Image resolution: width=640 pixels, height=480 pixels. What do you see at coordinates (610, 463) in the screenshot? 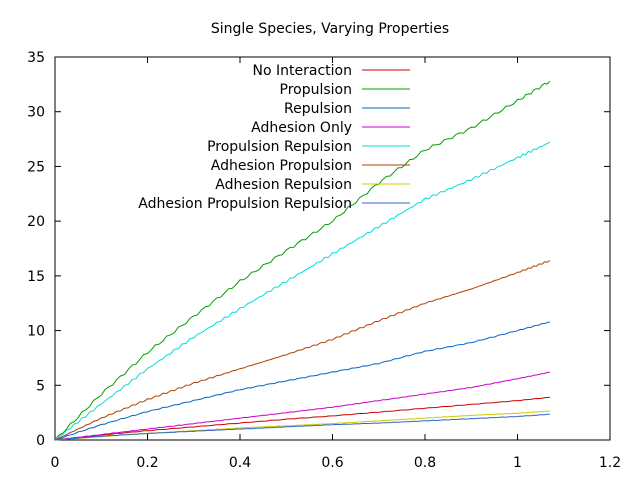
I see `x-tick-label: 1.2` at bounding box center [610, 463].